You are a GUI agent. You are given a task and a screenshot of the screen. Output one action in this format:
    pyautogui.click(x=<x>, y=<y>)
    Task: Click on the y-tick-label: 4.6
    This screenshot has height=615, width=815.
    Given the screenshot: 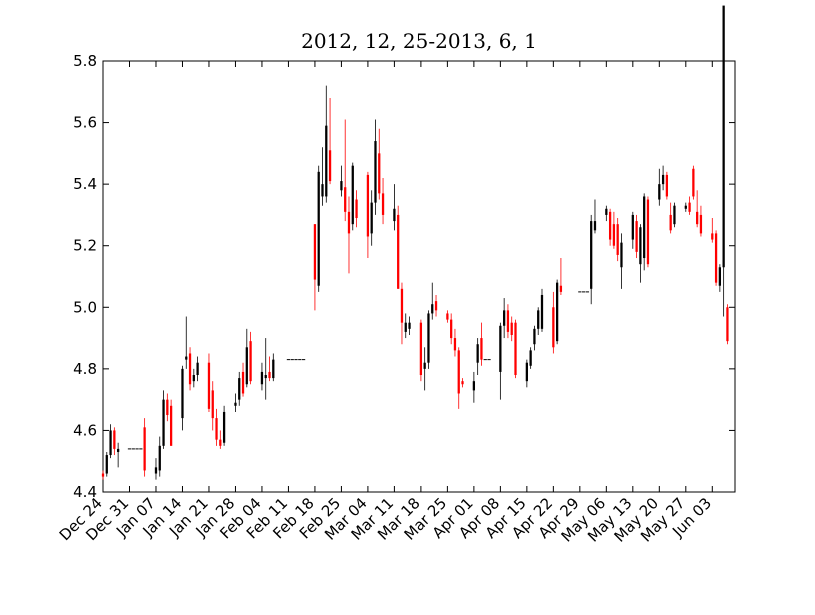 What is the action you would take?
    pyautogui.click(x=85, y=430)
    